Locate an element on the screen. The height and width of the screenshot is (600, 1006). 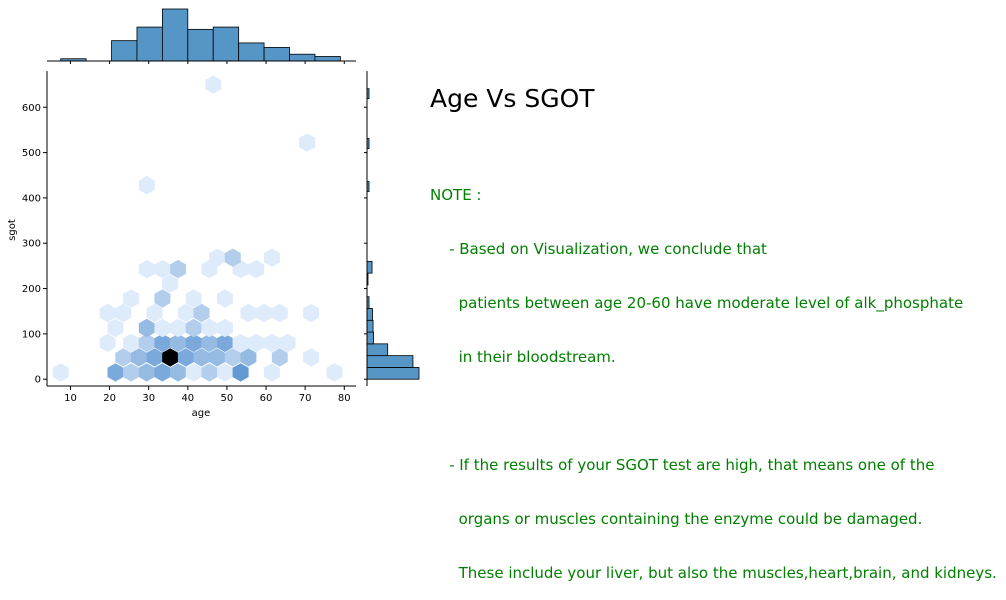
y-tick-label: 200 is located at coordinates (31, 289).